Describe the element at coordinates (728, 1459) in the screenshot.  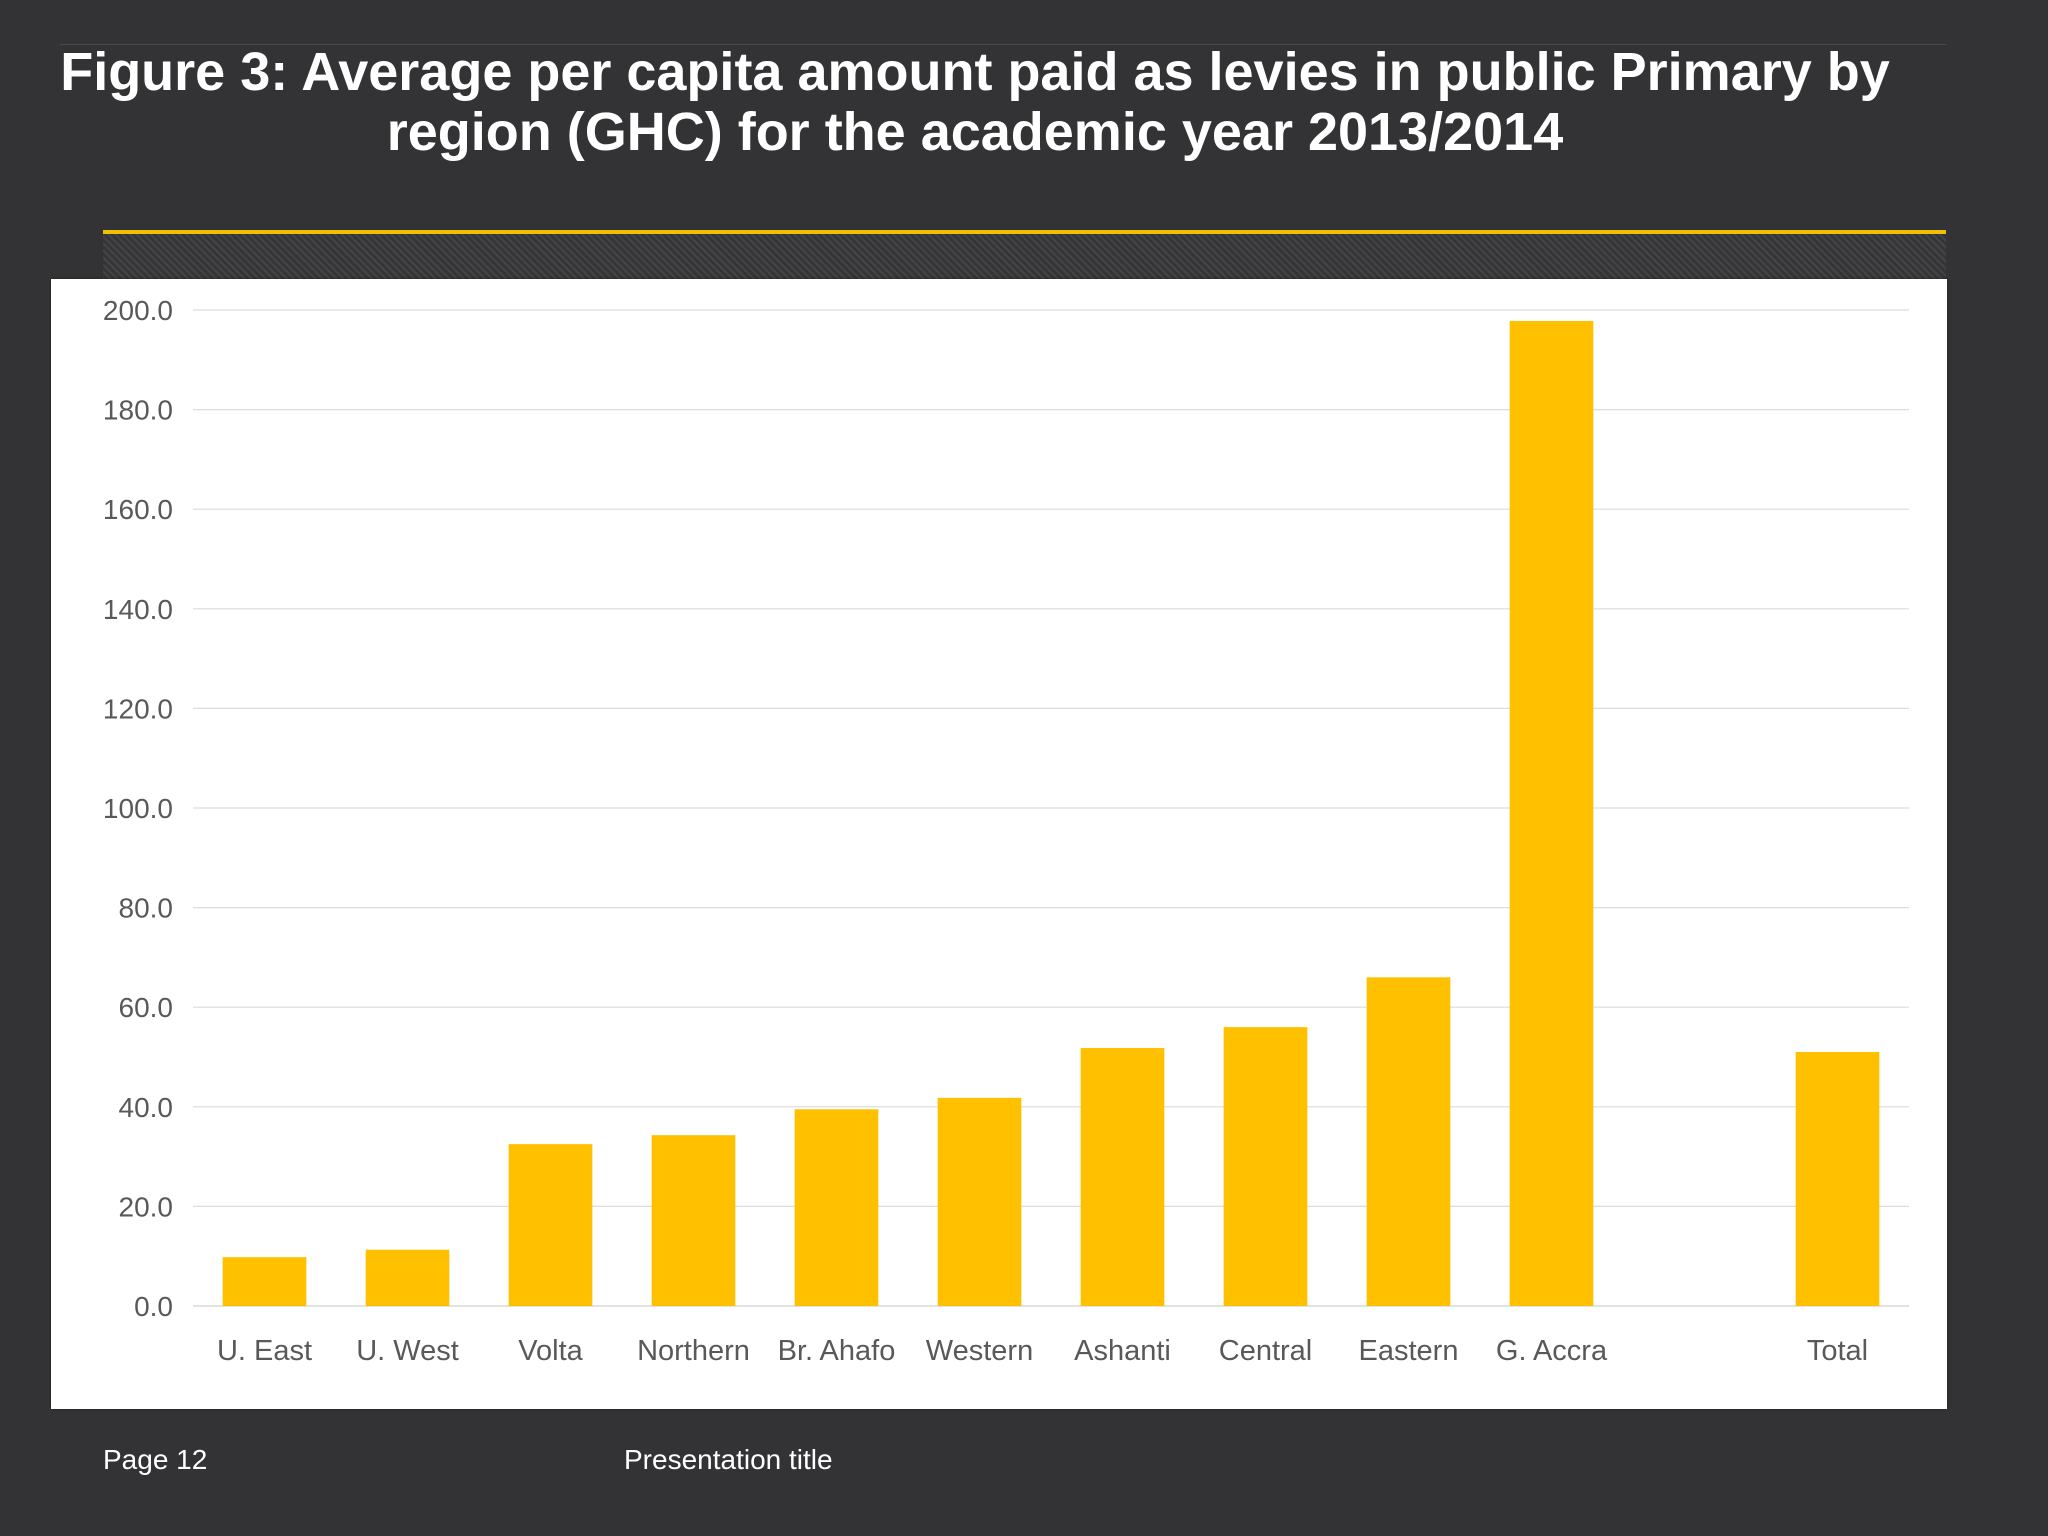
I see `presentation-title: Presentation title` at that location.